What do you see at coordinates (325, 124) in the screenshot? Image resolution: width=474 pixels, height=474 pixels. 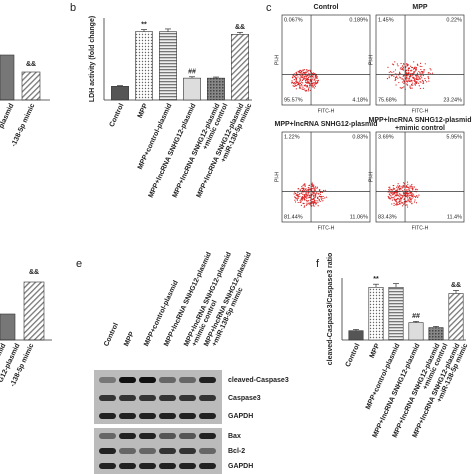 I see `plot-title: MPP+lncRNA SNHG12-plasmid` at bounding box center [325, 124].